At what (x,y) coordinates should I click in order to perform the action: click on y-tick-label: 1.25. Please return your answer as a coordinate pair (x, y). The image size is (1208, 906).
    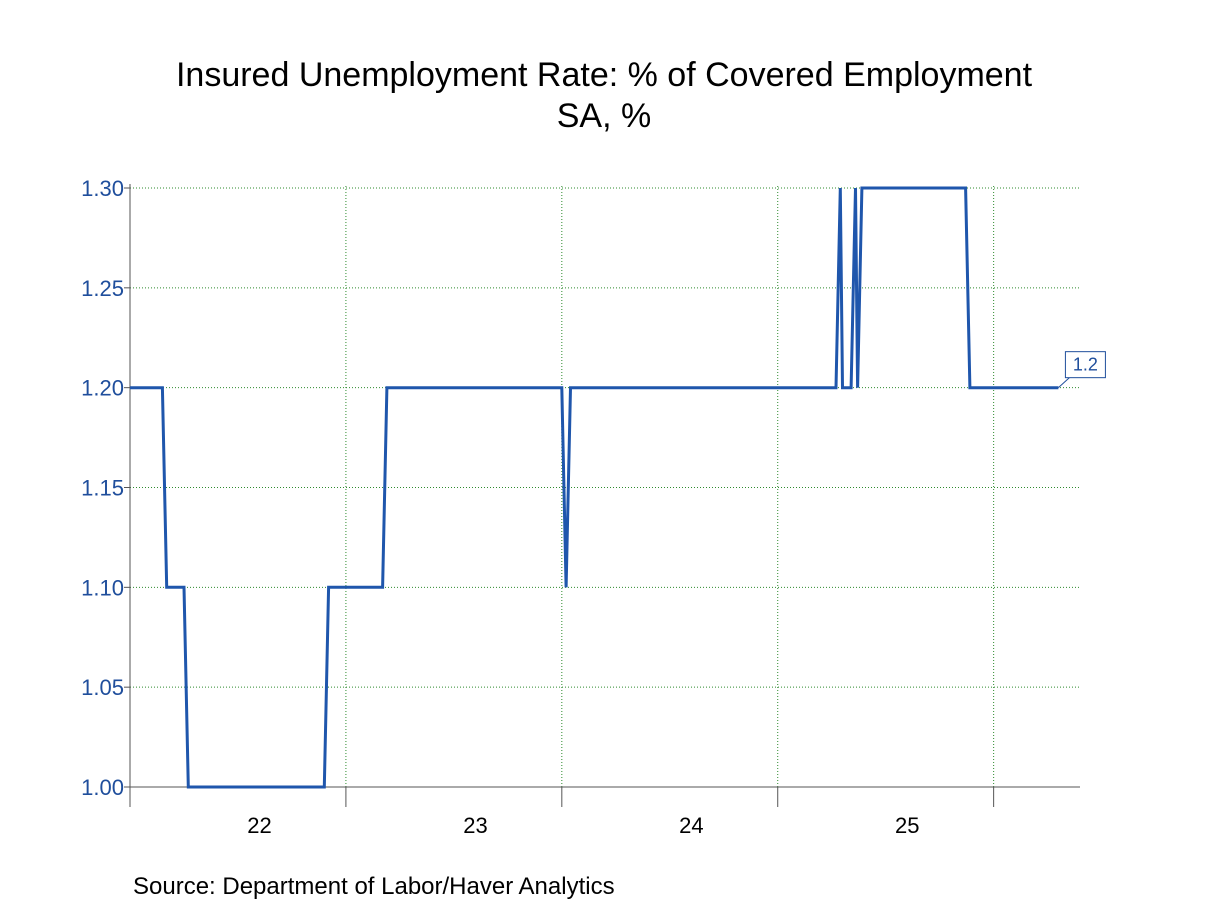
    Looking at the image, I should click on (102, 288).